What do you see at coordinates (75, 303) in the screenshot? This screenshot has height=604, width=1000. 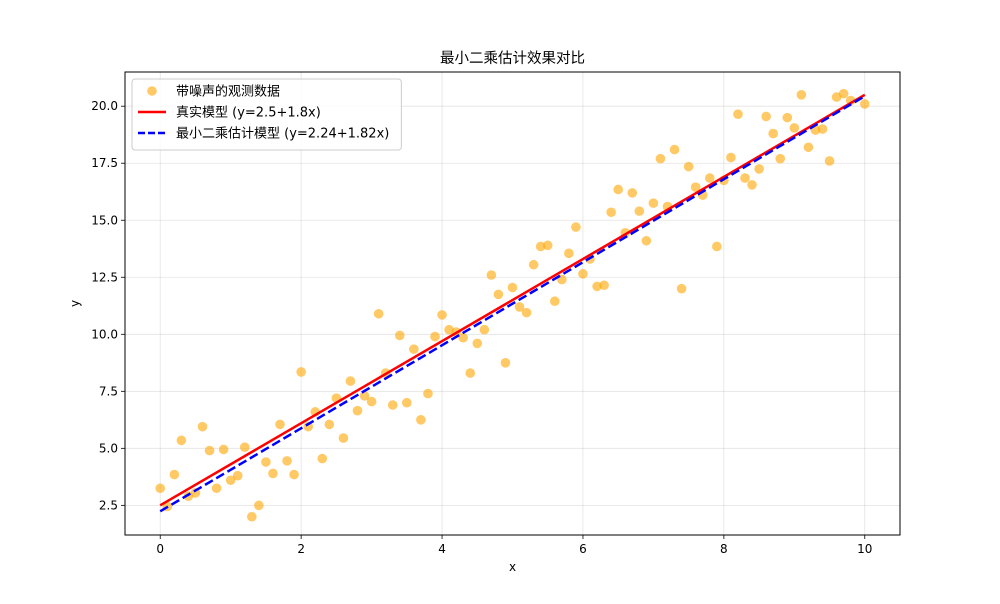 I see `y-axis-label: y` at bounding box center [75, 303].